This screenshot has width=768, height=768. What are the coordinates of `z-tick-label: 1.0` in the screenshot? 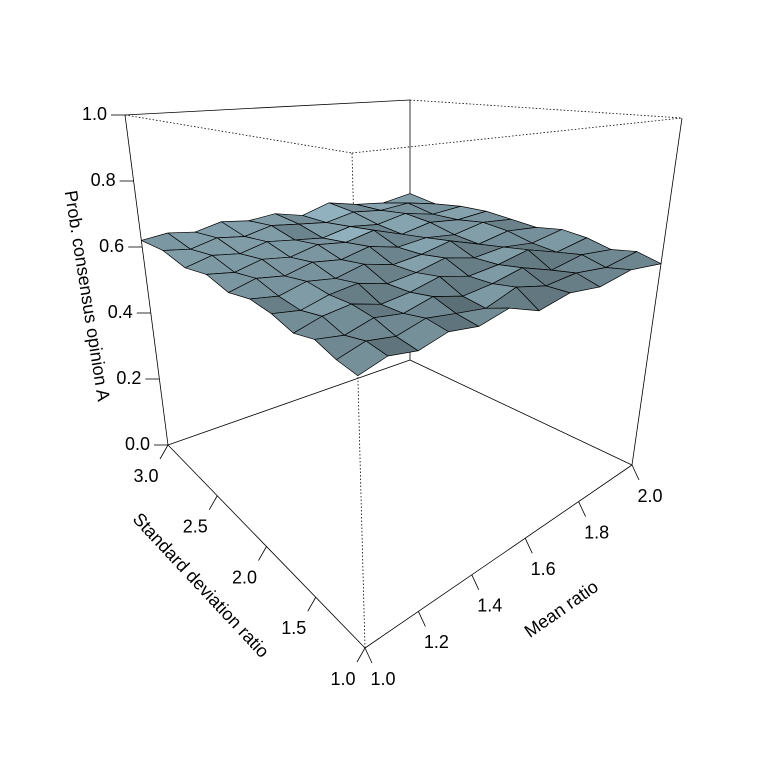 It's located at (94, 114).